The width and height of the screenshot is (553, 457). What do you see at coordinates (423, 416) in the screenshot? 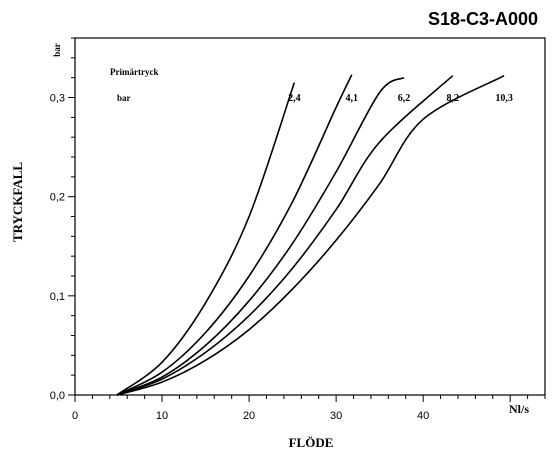
I see `x-tick-label: 40` at bounding box center [423, 416].